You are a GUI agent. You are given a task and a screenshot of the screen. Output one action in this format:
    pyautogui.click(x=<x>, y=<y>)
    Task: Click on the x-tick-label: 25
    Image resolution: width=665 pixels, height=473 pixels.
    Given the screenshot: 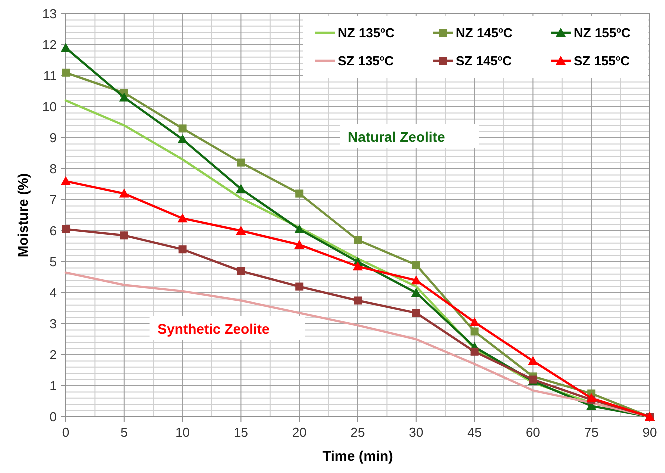 What is the action you would take?
    pyautogui.click(x=358, y=432)
    